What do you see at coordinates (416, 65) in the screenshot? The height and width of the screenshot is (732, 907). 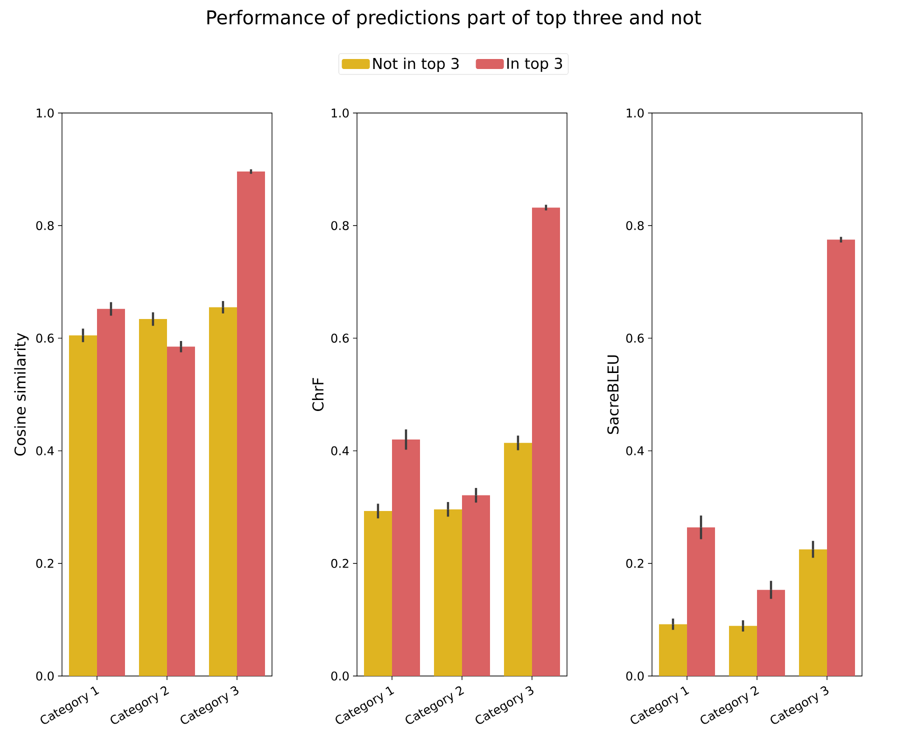 I see `legend-label: Not in top 3` at bounding box center [416, 65].